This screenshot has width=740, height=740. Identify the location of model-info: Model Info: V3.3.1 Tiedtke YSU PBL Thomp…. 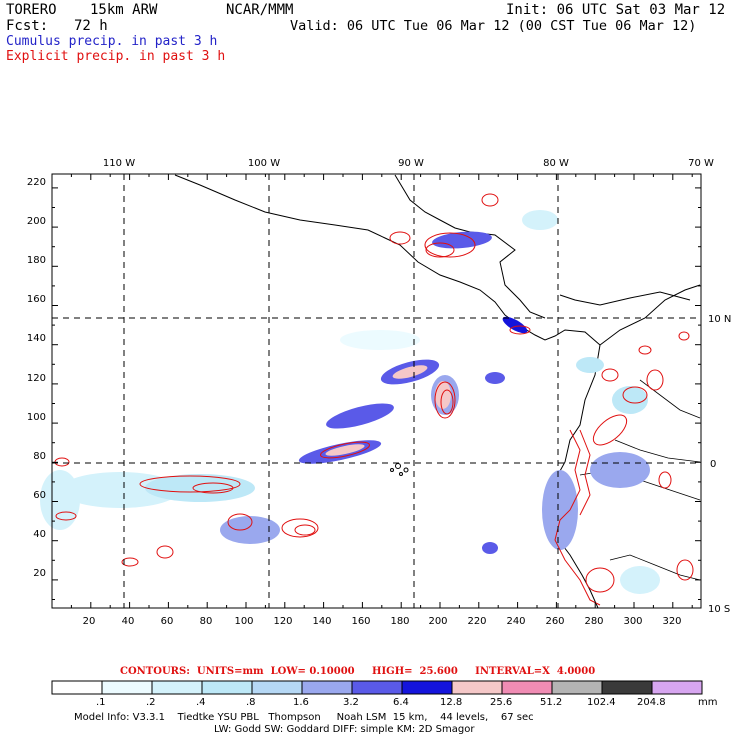
(304, 717).